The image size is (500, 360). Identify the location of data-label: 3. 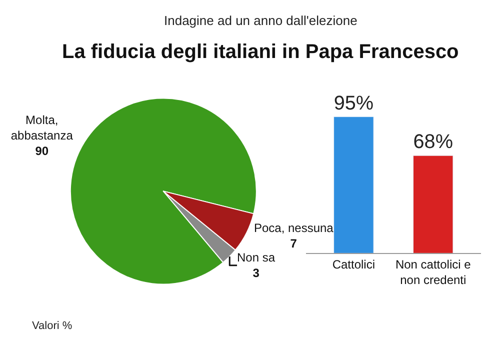
(256, 273).